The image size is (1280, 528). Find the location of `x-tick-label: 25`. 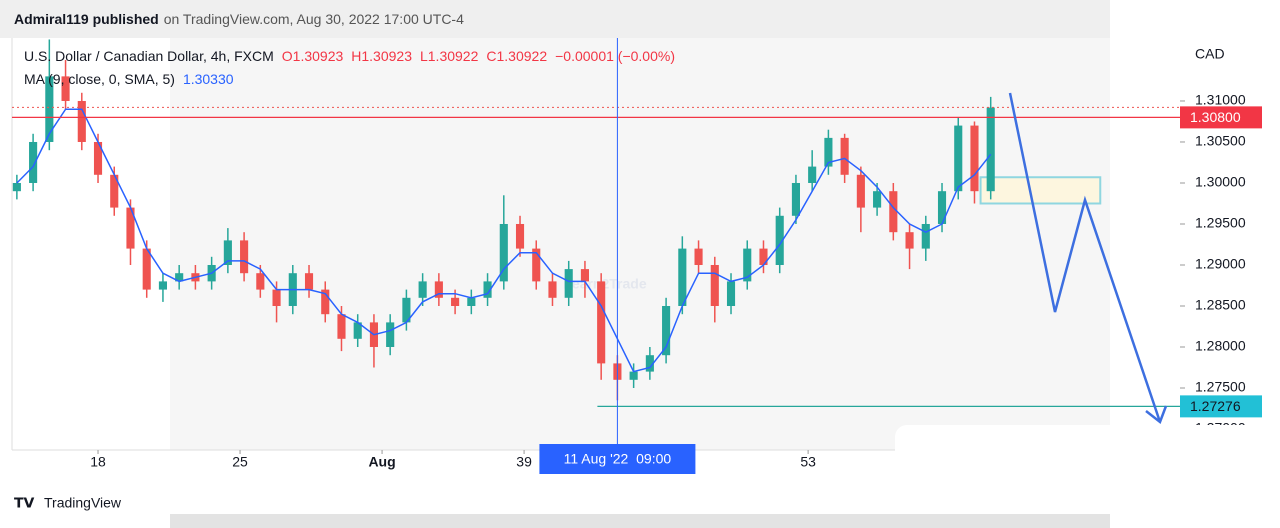

x-tick-label: 25 is located at coordinates (240, 462).